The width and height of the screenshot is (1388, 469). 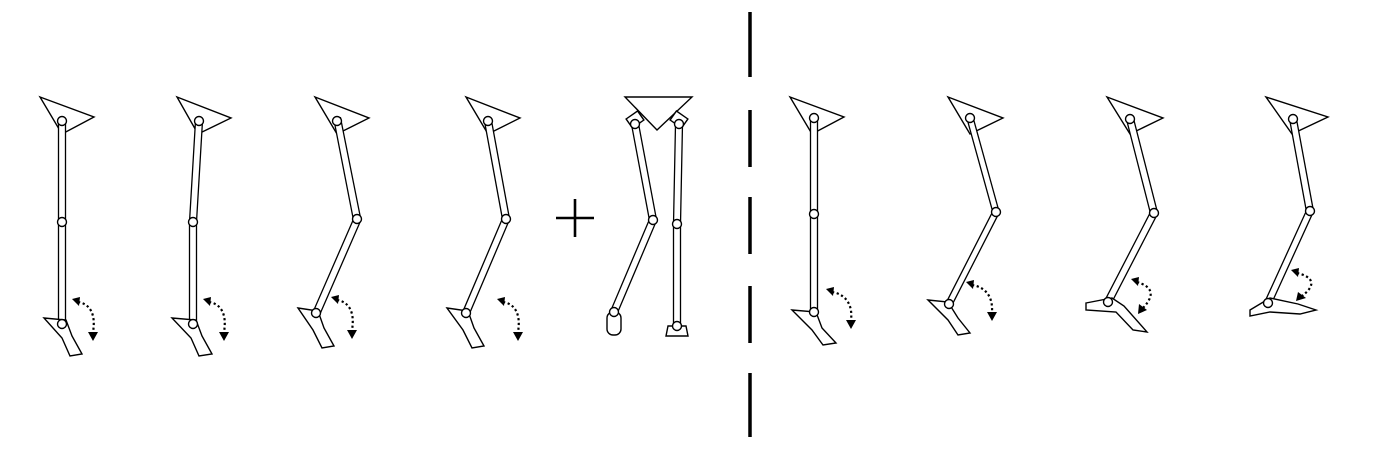 What do you see at coordinates (678, 174) in the screenshot?
I see `right-thigh-segment` at bounding box center [678, 174].